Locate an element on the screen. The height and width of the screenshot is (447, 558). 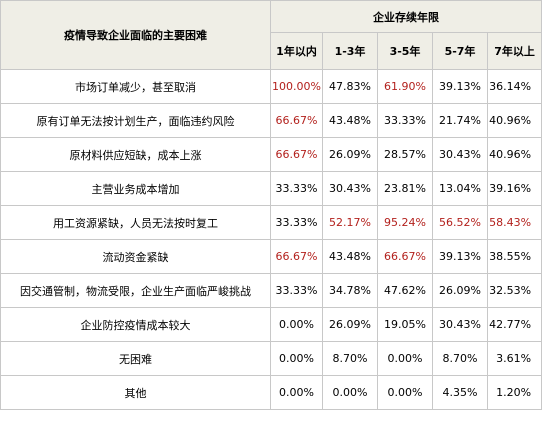
table-row: 主营业务成本增加 33.33% 30.43% 23.81% 13.04% 39.16% is located at coordinates (271, 188).